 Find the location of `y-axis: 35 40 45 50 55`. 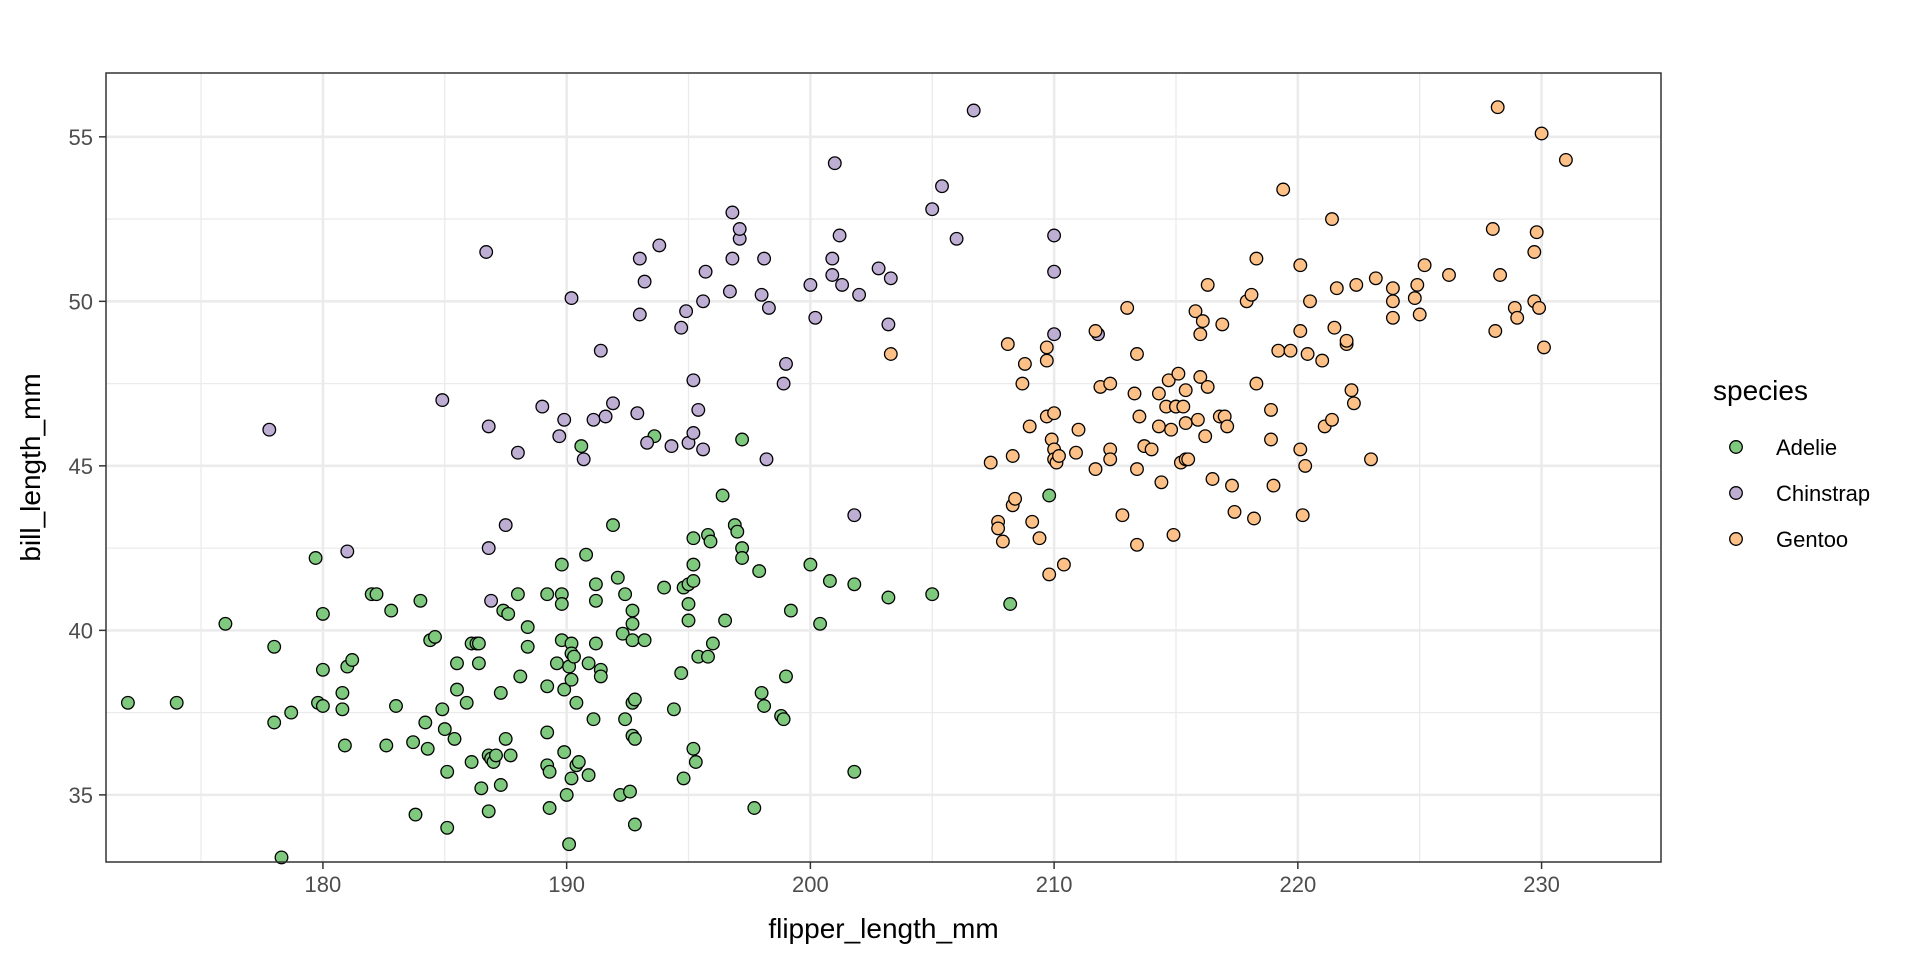

y-axis: 35 40 45 50 55 is located at coordinates (87, 466).